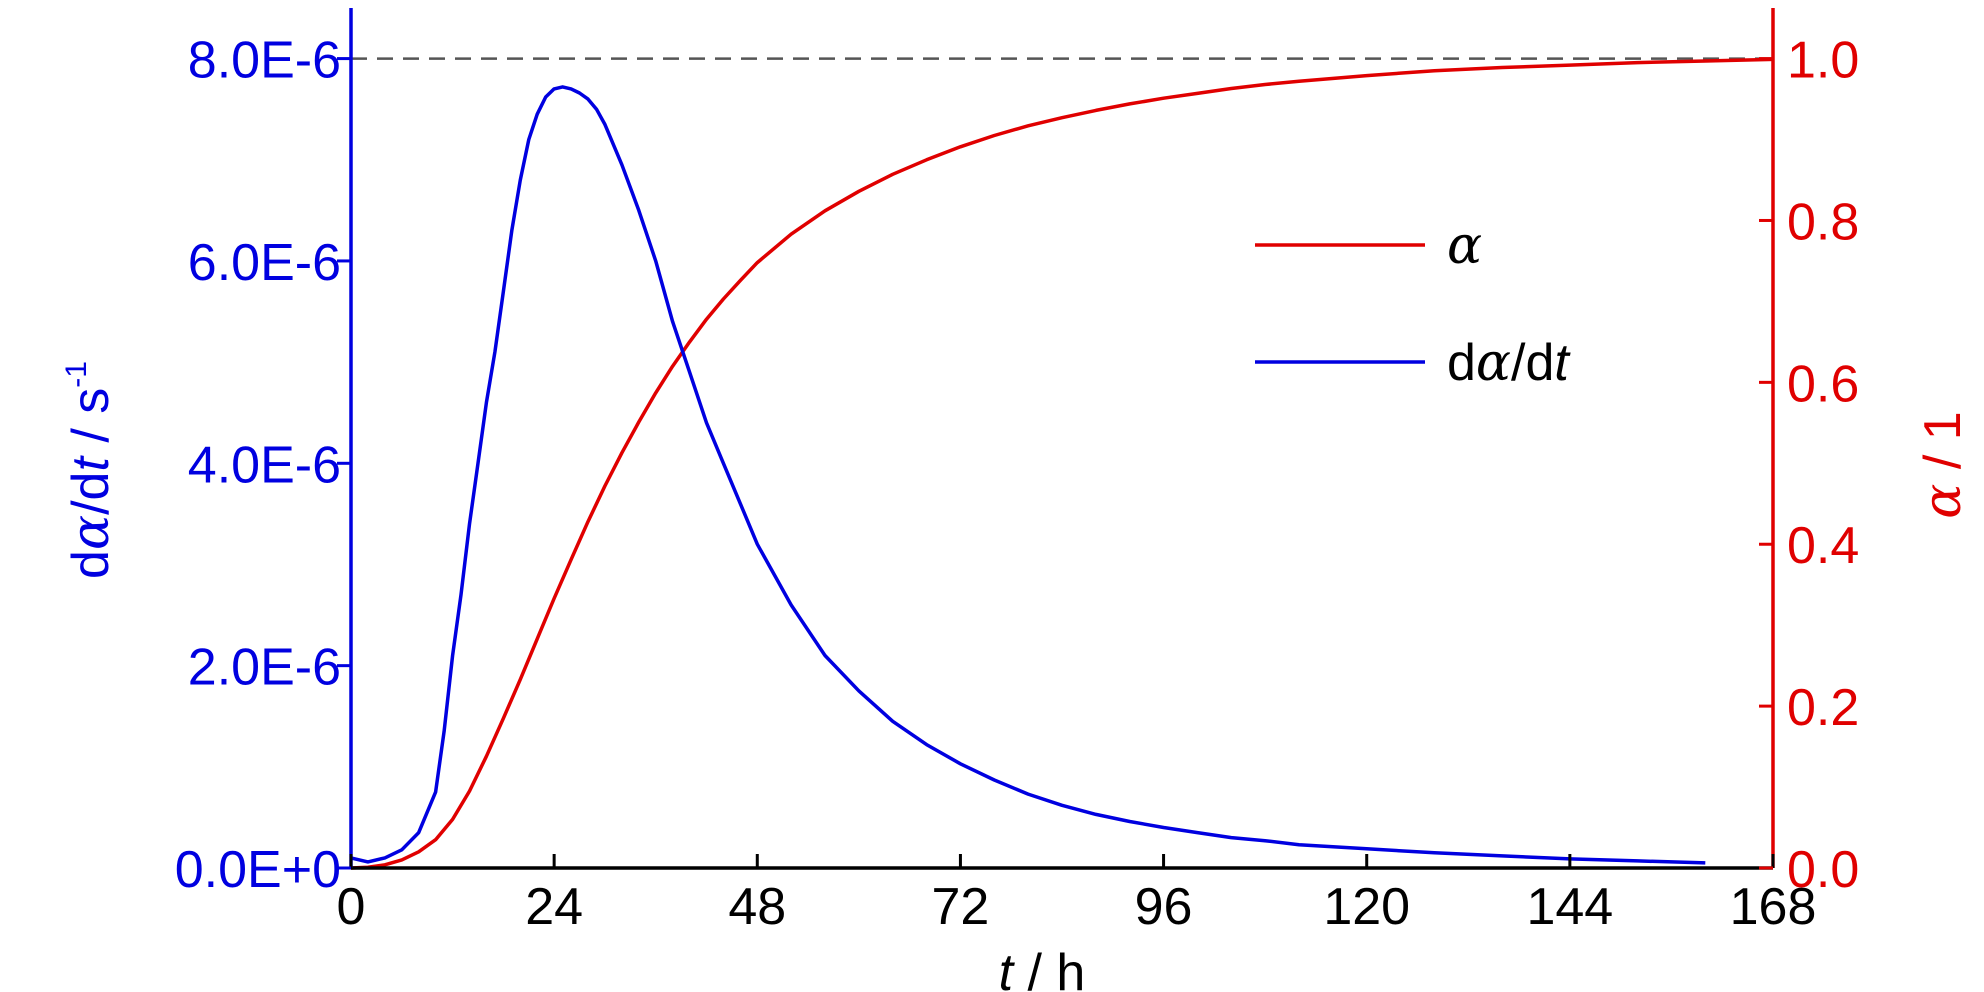 The height and width of the screenshot is (992, 1984). What do you see at coordinates (1773, 907) in the screenshot?
I see `x-tick-label: 168` at bounding box center [1773, 907].